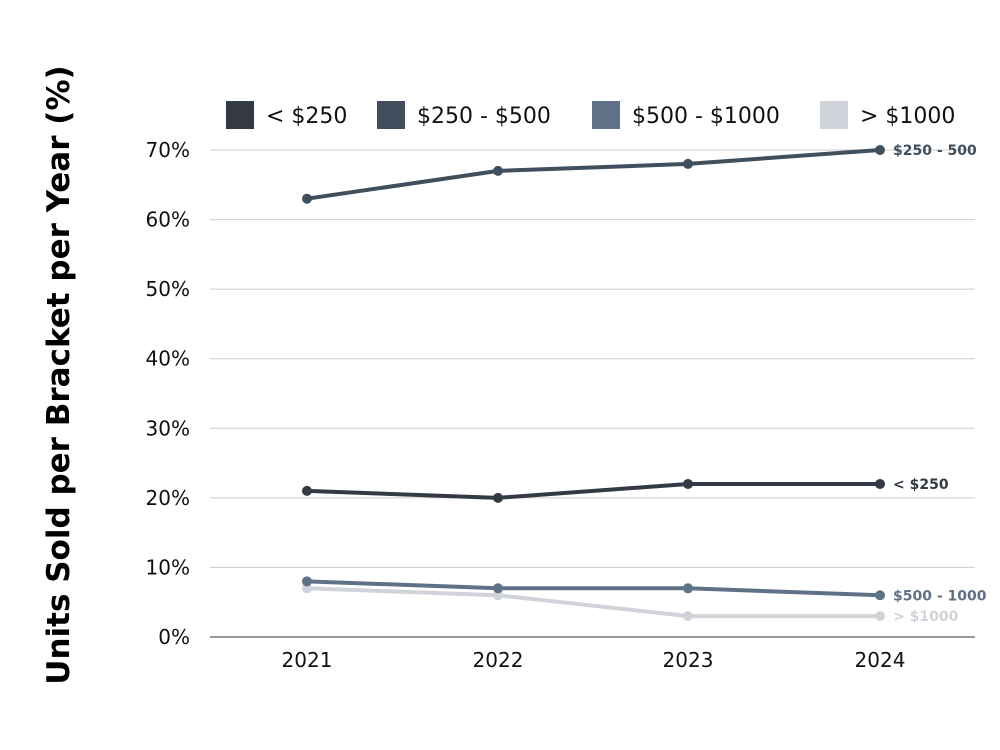 Image resolution: width=1000 pixels, height=750 pixels. I want to click on y-tick-label: 50%, so click(168, 289).